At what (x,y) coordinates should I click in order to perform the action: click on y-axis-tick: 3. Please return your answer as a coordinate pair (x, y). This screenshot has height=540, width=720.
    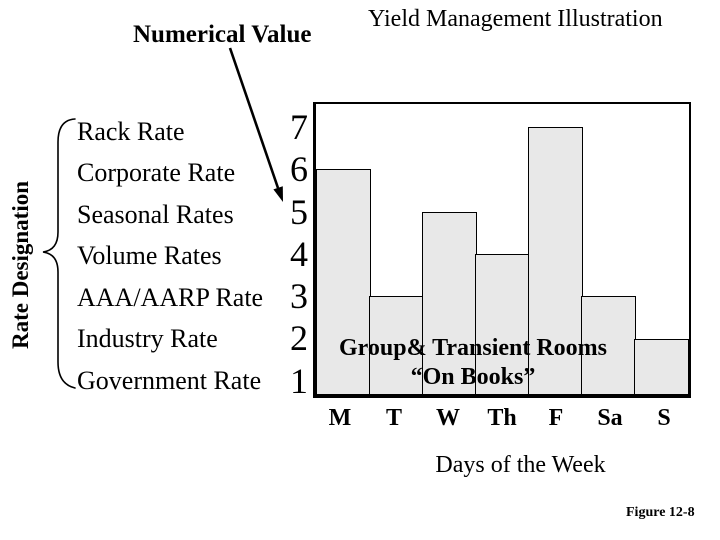
    Looking at the image, I should click on (299, 296).